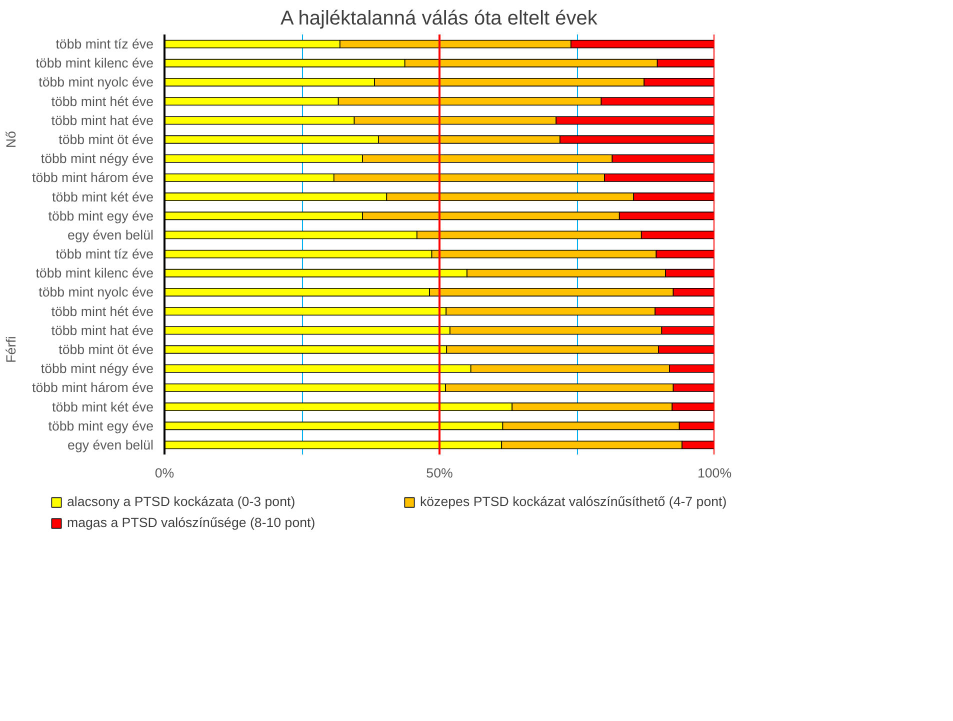 The height and width of the screenshot is (721, 953). I want to click on legend-label: alacsony a PTSD kockázata (0-3 pont), so click(181, 501).